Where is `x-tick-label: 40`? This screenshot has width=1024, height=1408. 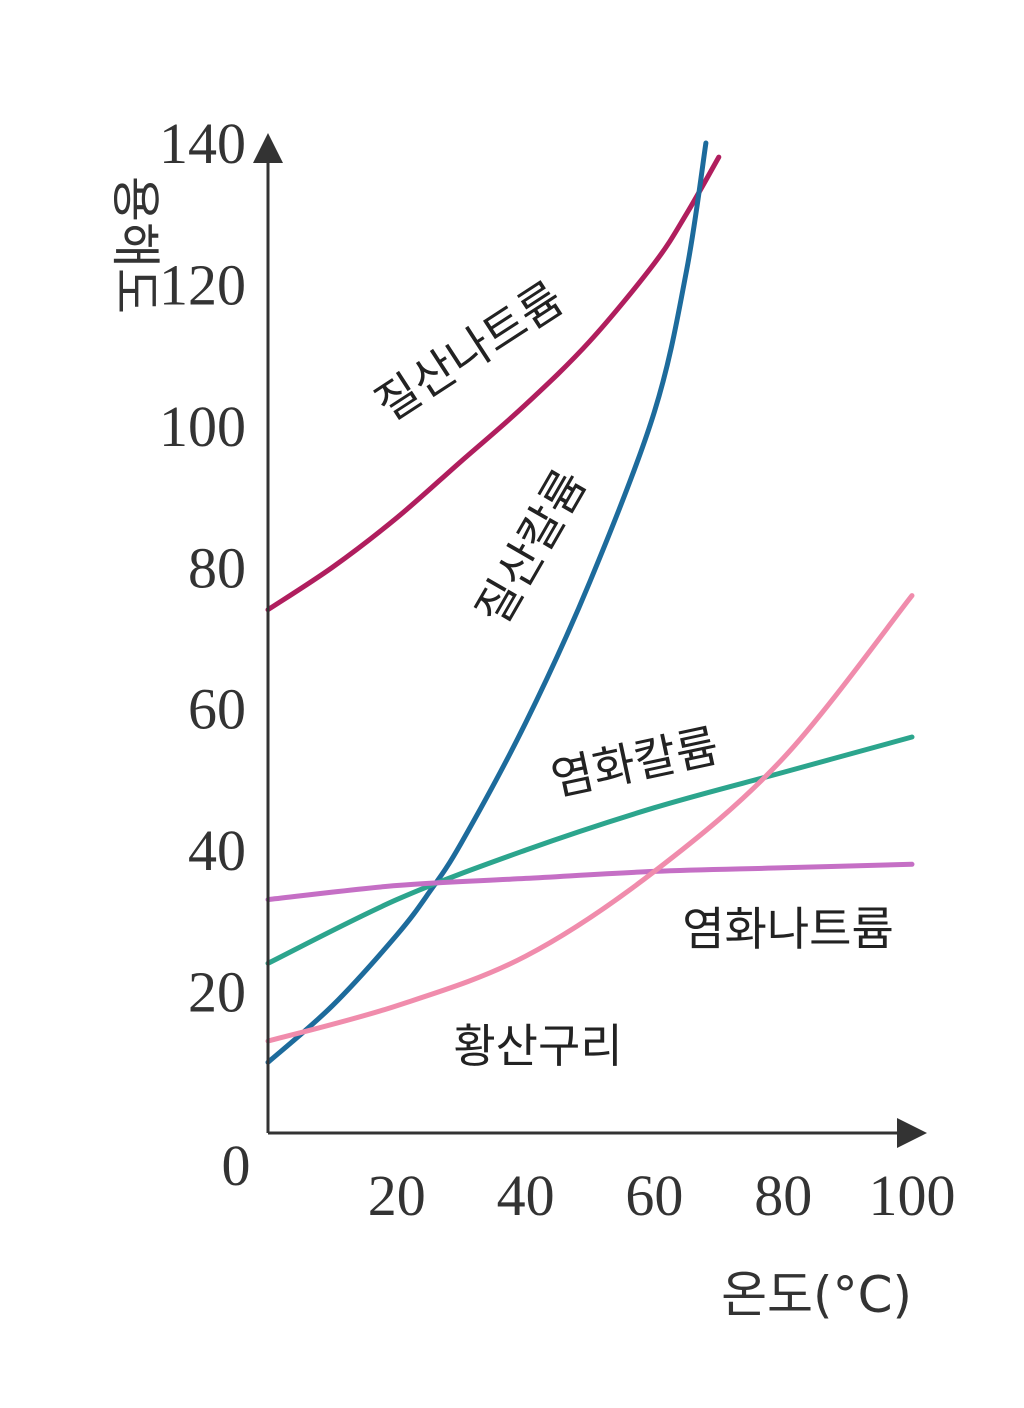 x-tick-label: 40 is located at coordinates (526, 1195).